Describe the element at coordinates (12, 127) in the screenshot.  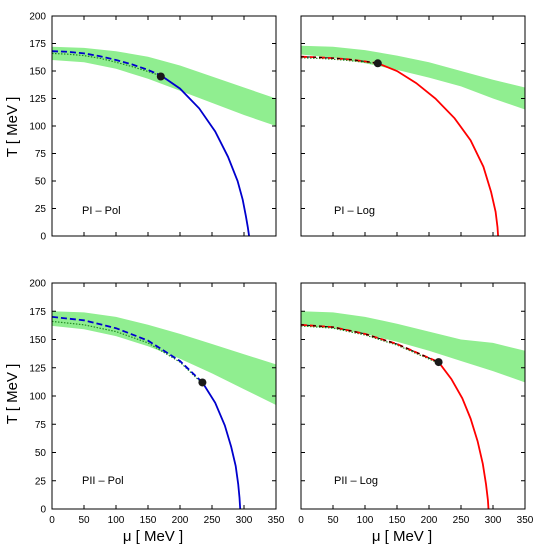
I see `y-axis-label-top: T [ MeV ]` at that location.